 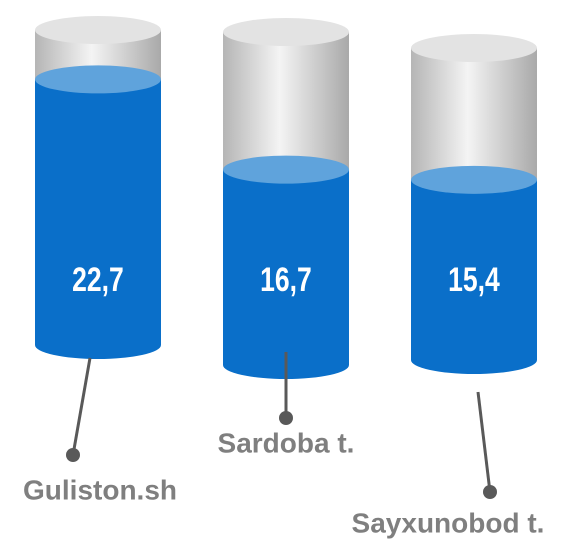 What do you see at coordinates (474, 280) in the screenshot?
I see `value-label: 15,4` at bounding box center [474, 280].